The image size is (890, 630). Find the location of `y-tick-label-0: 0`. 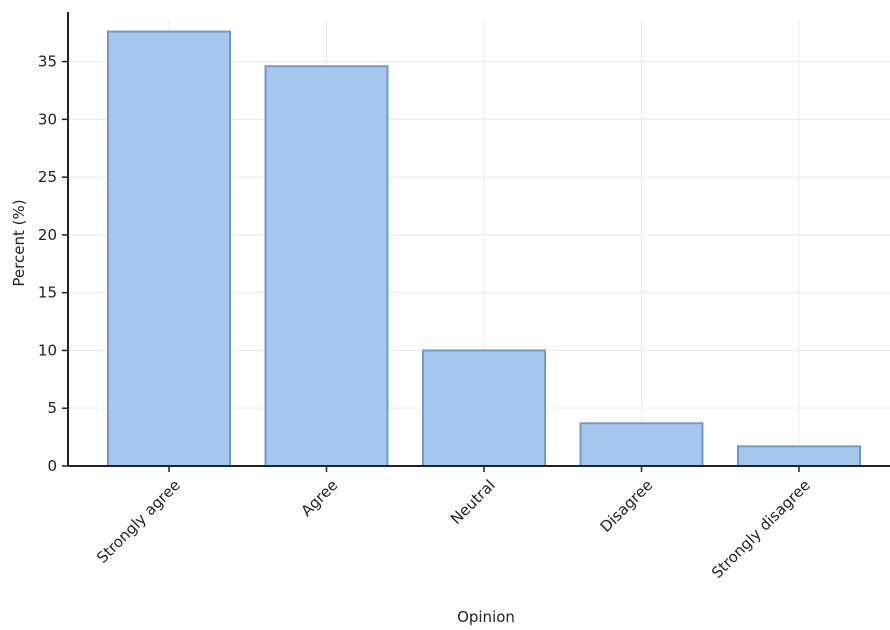

y-tick-label-0: 0 is located at coordinates (52, 466).